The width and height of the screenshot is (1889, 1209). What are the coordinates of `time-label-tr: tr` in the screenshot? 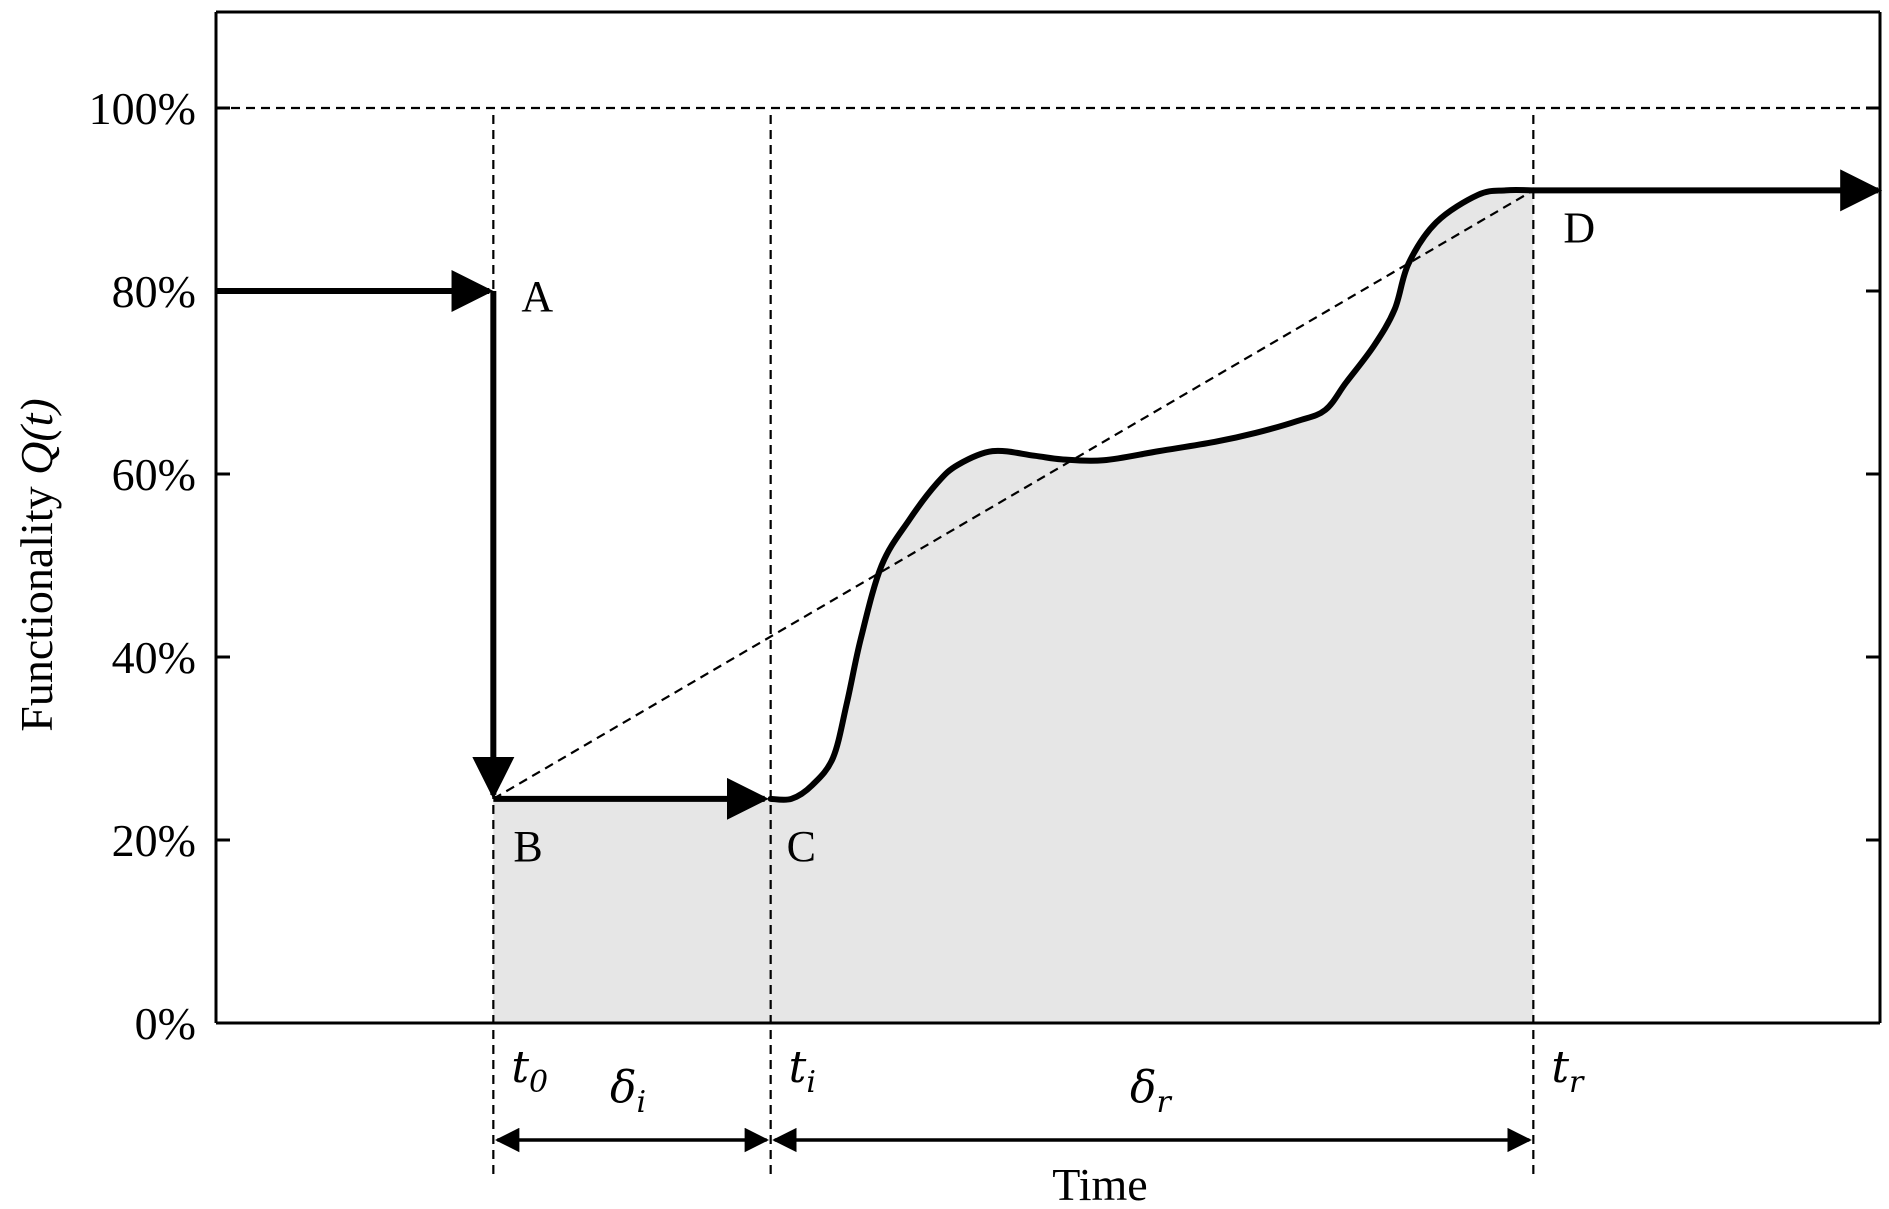 It's located at (1568, 1071).